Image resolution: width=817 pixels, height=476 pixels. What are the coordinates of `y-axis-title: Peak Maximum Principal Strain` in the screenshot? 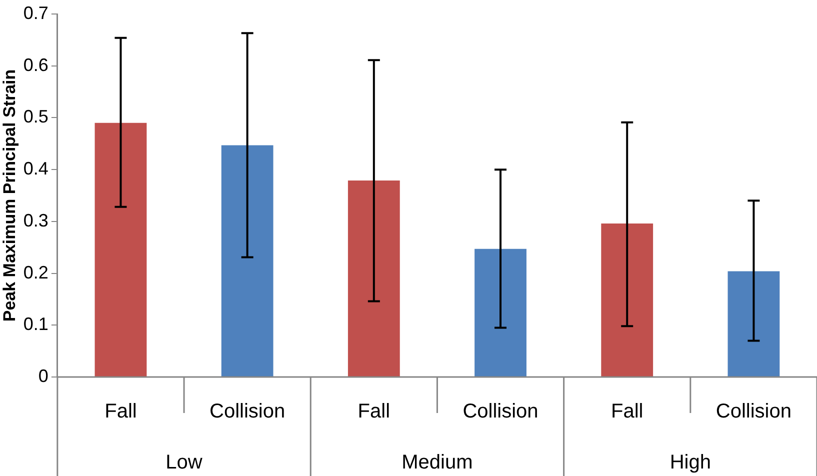 It's located at (9, 195).